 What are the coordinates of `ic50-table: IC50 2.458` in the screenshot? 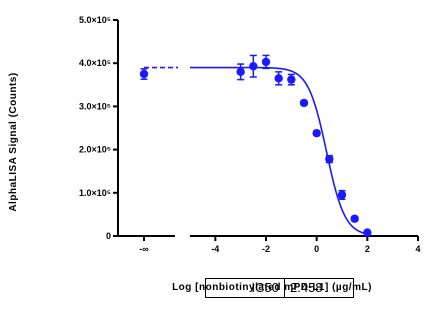 It's located at (279, 288).